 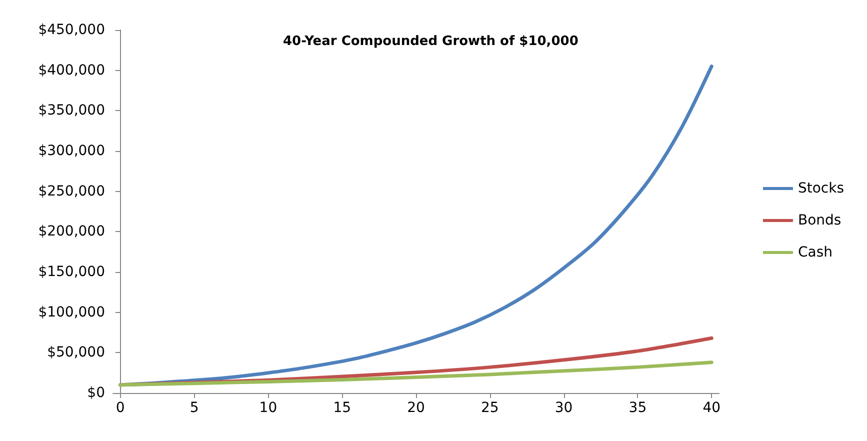 What do you see at coordinates (711, 408) in the screenshot?
I see `x-tick-label: 40` at bounding box center [711, 408].